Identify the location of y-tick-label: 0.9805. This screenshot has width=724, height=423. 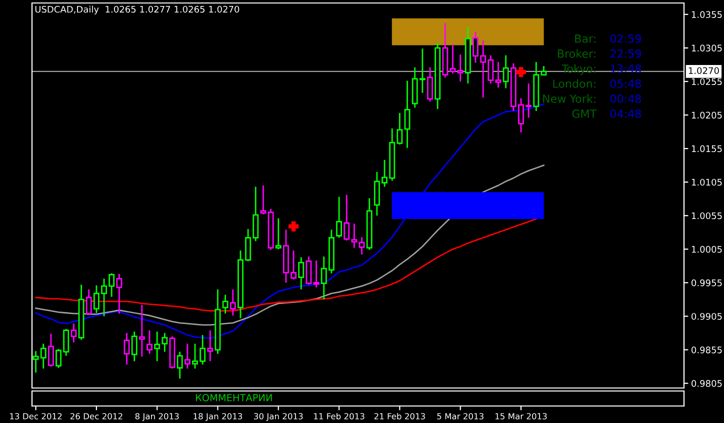
(707, 383).